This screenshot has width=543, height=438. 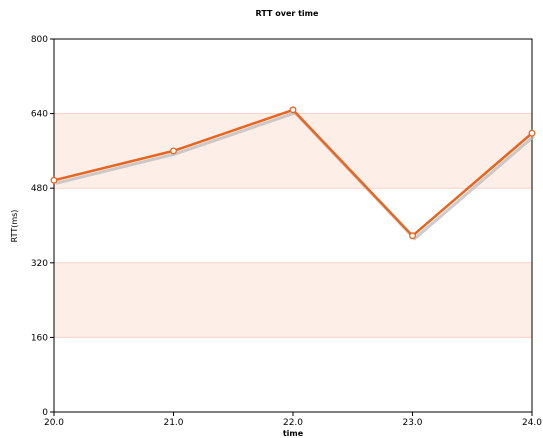 What do you see at coordinates (14, 226) in the screenshot?
I see `y-axis-title: RTT(ms)` at bounding box center [14, 226].